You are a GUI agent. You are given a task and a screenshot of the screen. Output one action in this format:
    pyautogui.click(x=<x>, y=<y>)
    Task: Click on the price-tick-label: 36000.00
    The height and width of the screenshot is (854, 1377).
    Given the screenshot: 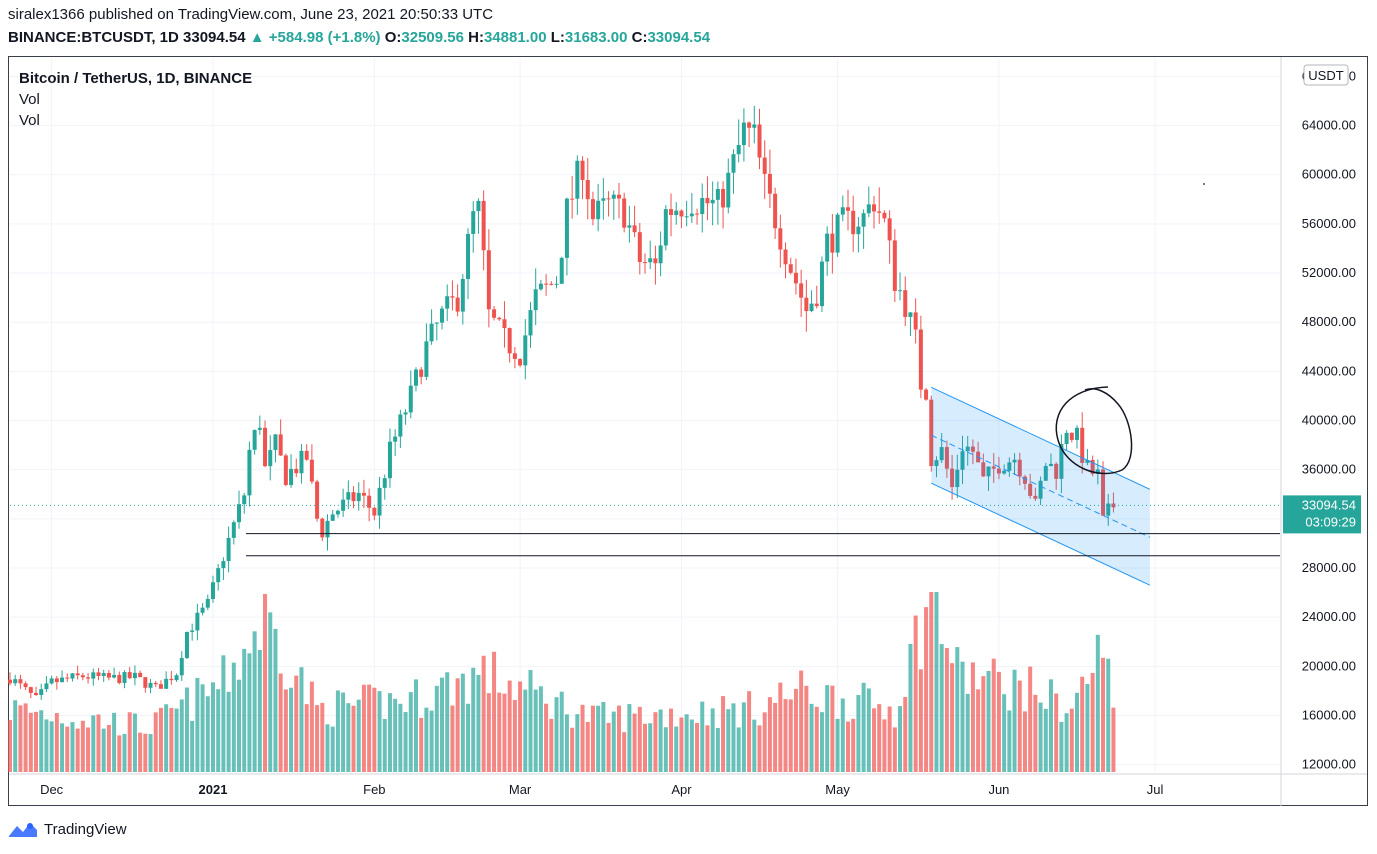 What is the action you would take?
    pyautogui.click(x=1329, y=469)
    